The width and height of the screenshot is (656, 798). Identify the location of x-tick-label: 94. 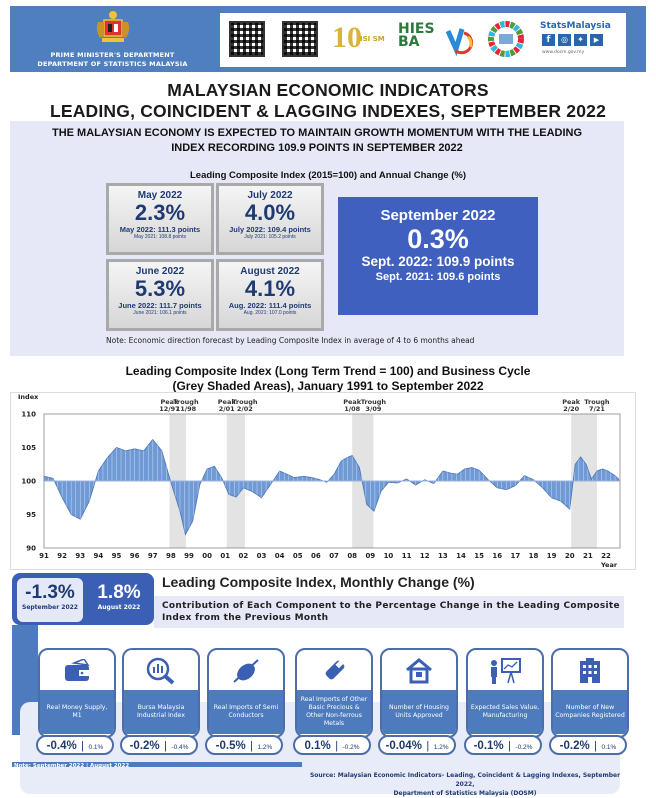
(99, 556).